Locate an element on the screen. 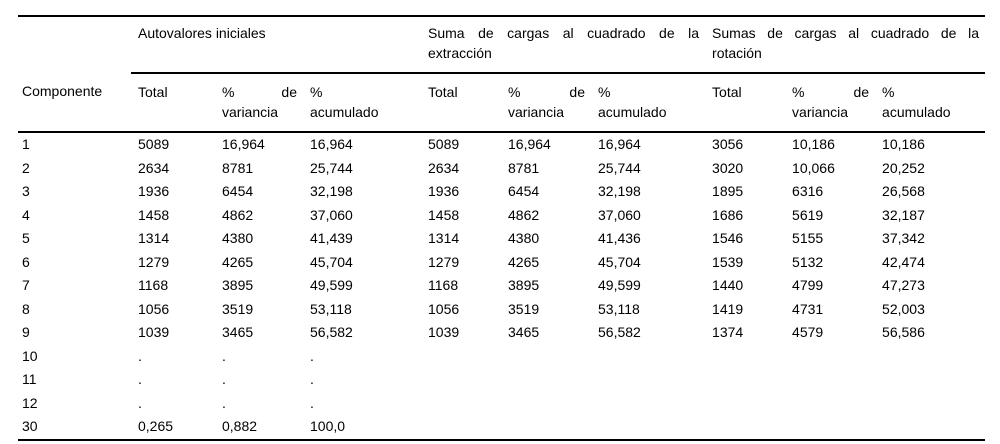 The height and width of the screenshot is (444, 1000). value-cell: 1314 is located at coordinates (154, 238).